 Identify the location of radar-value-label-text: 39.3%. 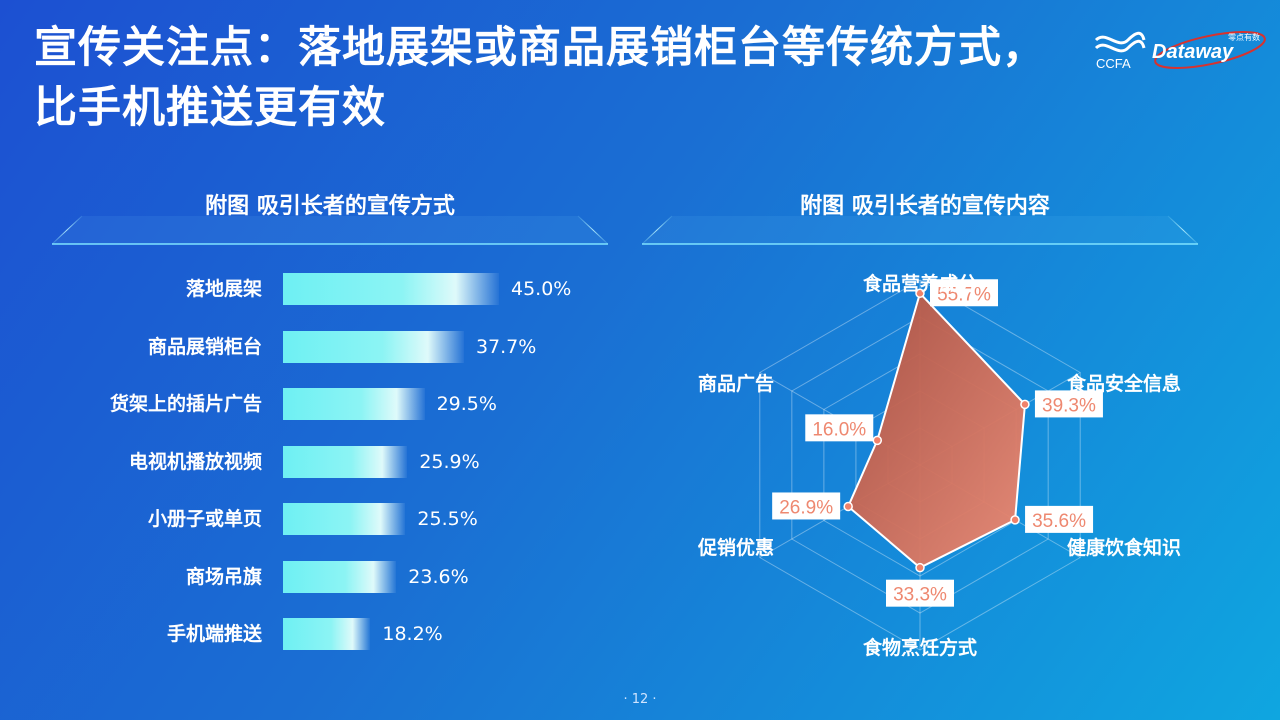
(1069, 405).